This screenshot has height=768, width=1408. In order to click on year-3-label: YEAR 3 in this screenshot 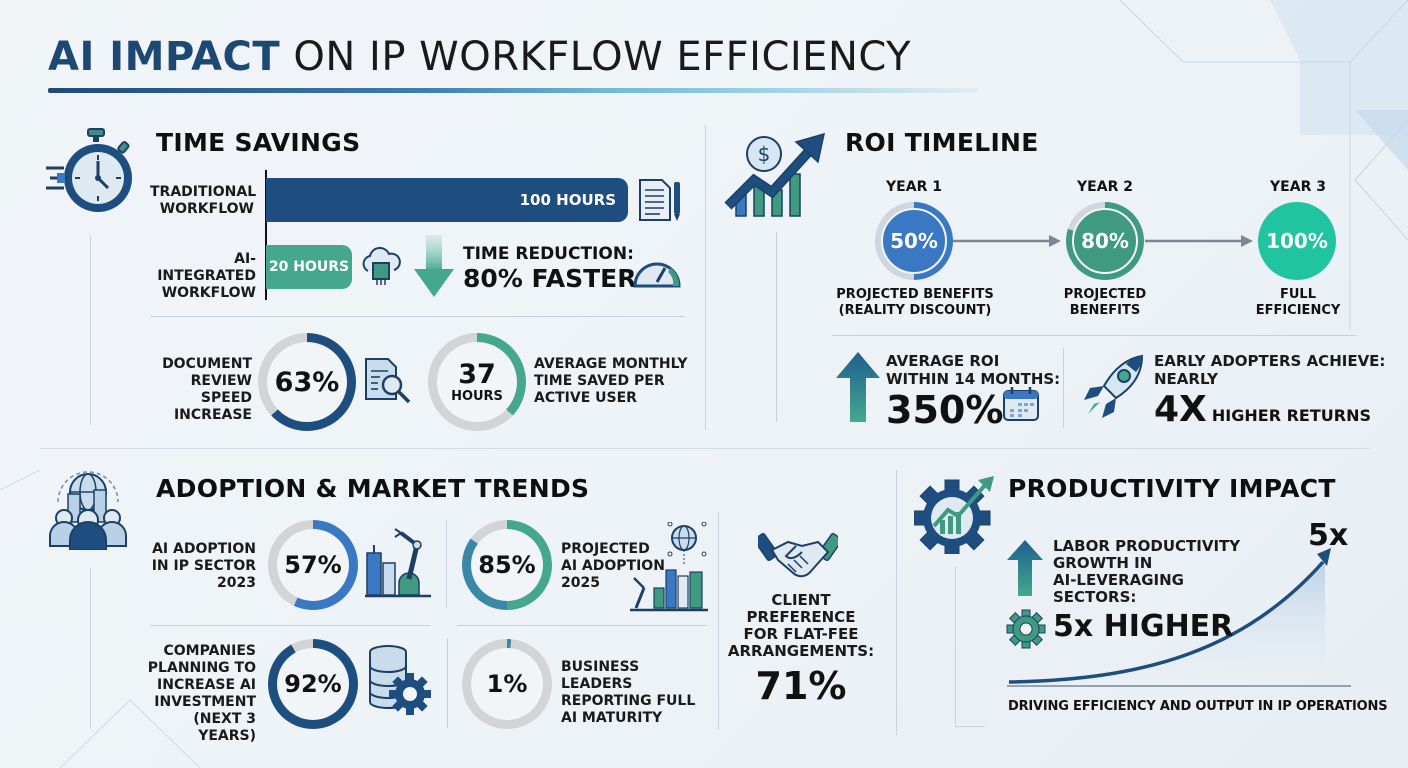, I will do `click(1298, 187)`.